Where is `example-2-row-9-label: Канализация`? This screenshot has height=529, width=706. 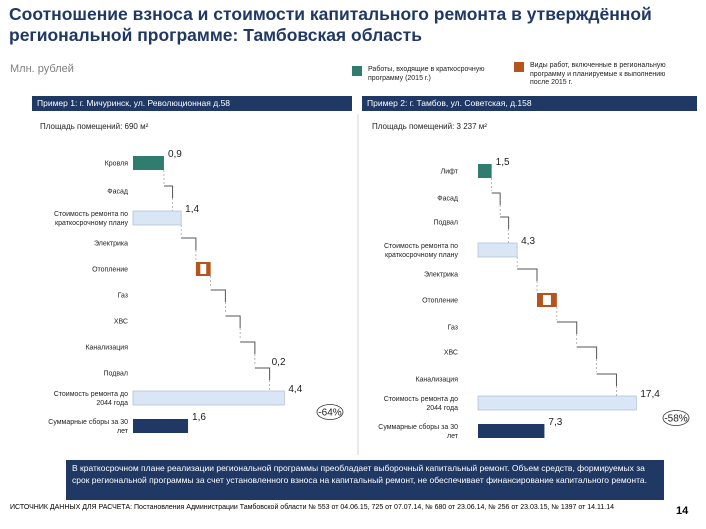 example-2-row-9-label: Канализация is located at coordinates (436, 380).